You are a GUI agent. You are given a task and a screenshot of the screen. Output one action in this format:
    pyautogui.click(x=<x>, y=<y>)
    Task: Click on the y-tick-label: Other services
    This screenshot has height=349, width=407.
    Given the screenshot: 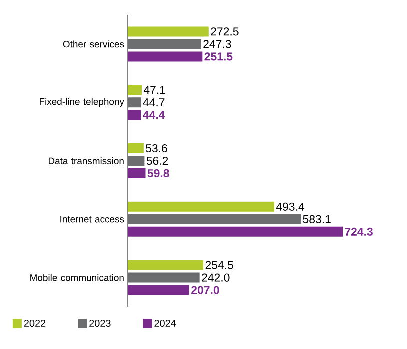 What is the action you would take?
    pyautogui.click(x=93, y=44)
    